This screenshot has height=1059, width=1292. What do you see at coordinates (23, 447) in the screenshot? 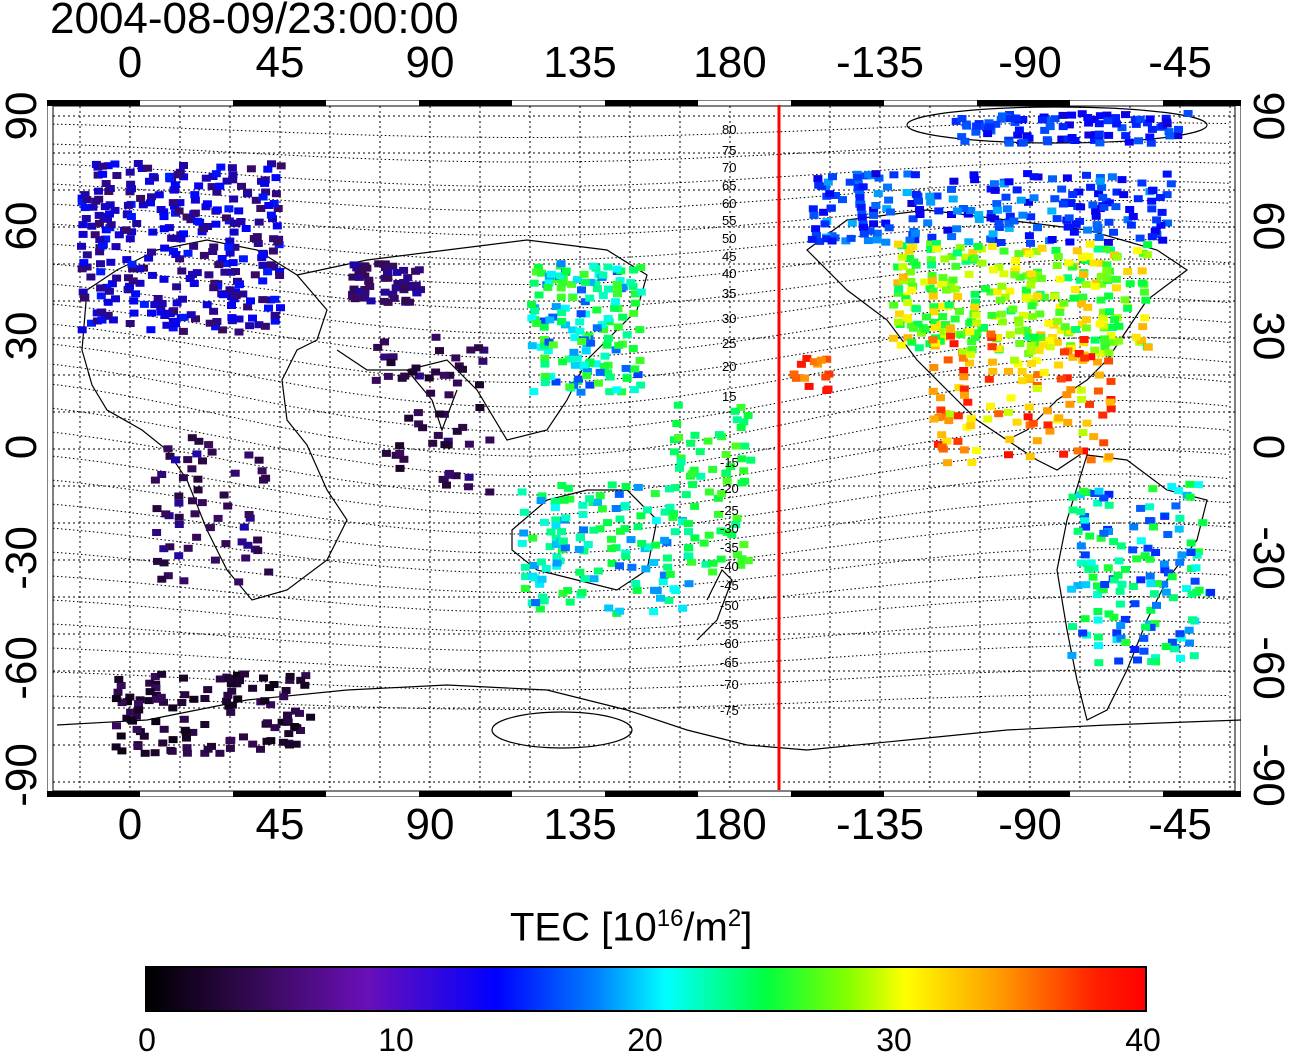
I see `left-lat-tick: 0` at bounding box center [23, 447].